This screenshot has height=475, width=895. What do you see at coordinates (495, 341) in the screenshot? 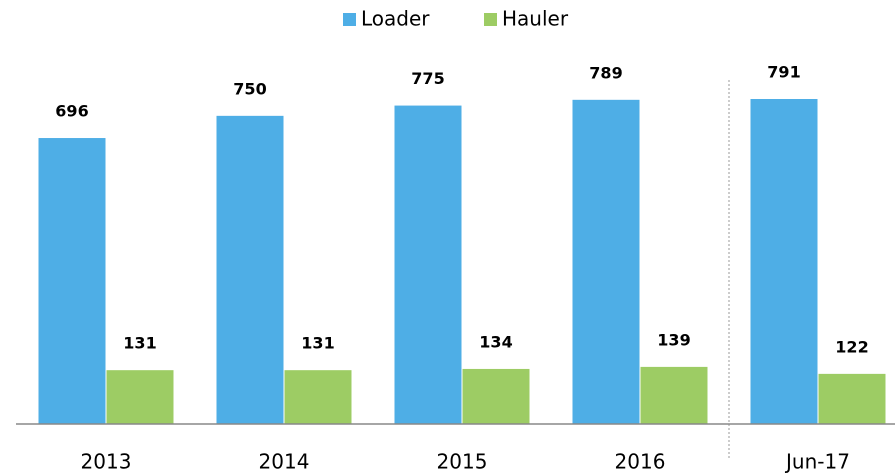
I see `value-label: 134` at bounding box center [495, 341].